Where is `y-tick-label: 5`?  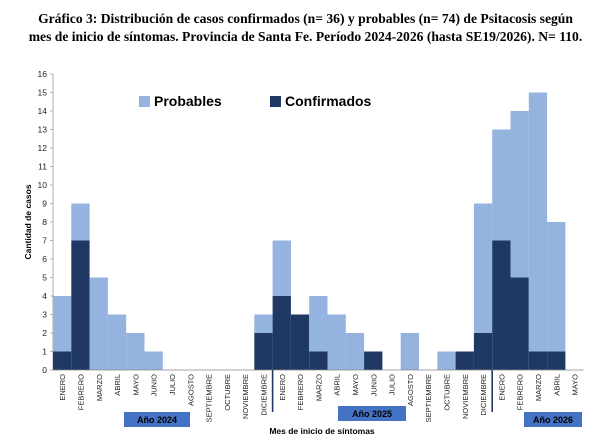
y-tick-label: 5 is located at coordinates (44, 278).